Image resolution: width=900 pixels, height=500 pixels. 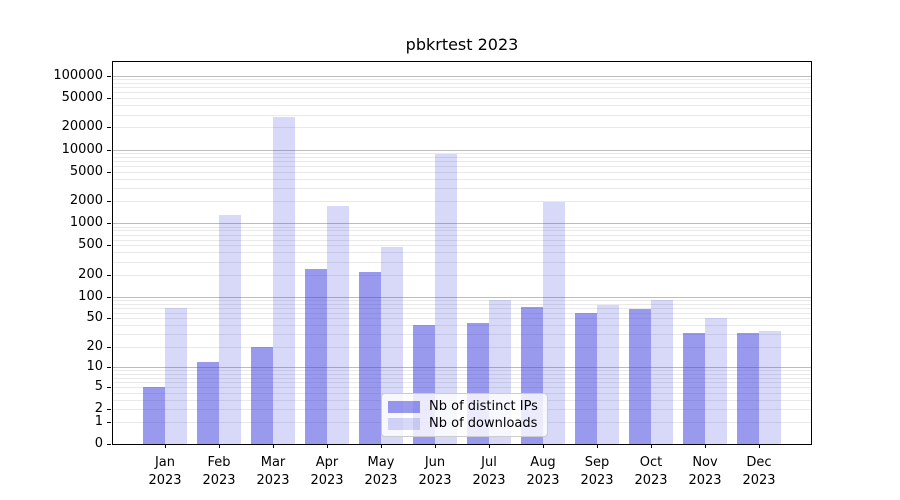 What do you see at coordinates (230, 329) in the screenshot?
I see `bar-nb-of-downloads-feb` at bounding box center [230, 329].